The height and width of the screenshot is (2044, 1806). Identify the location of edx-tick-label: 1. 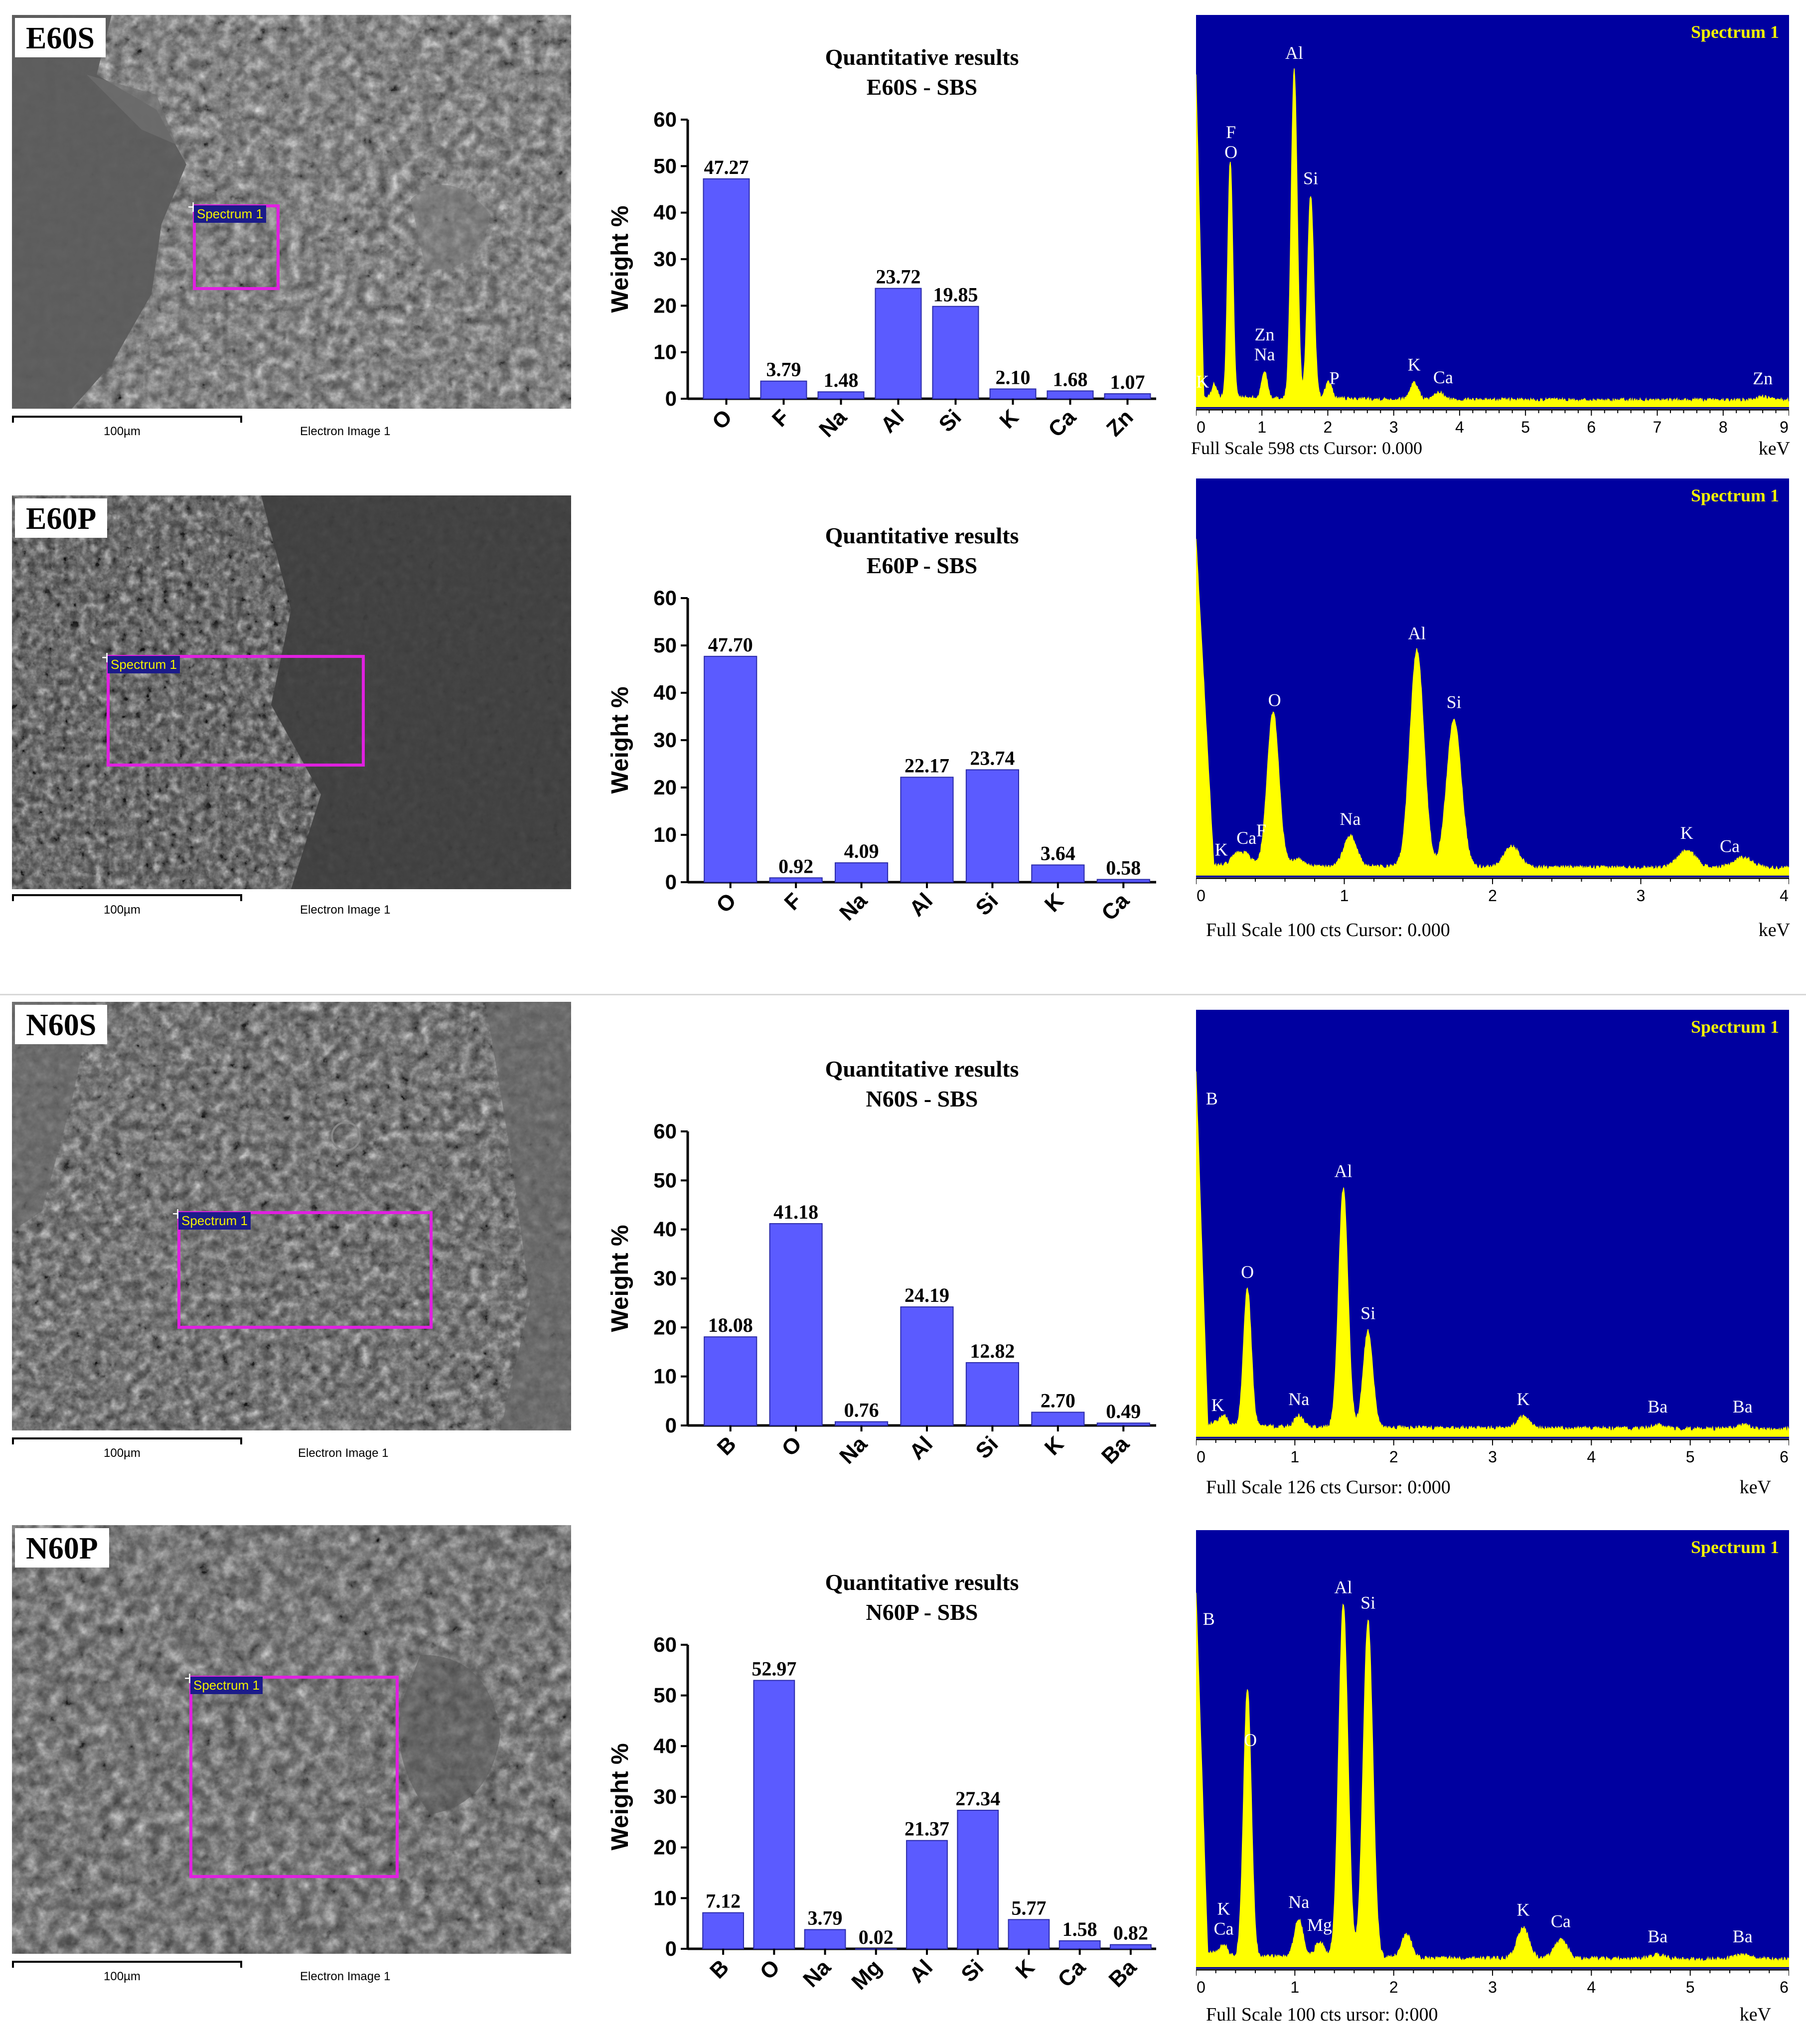
(1294, 1457).